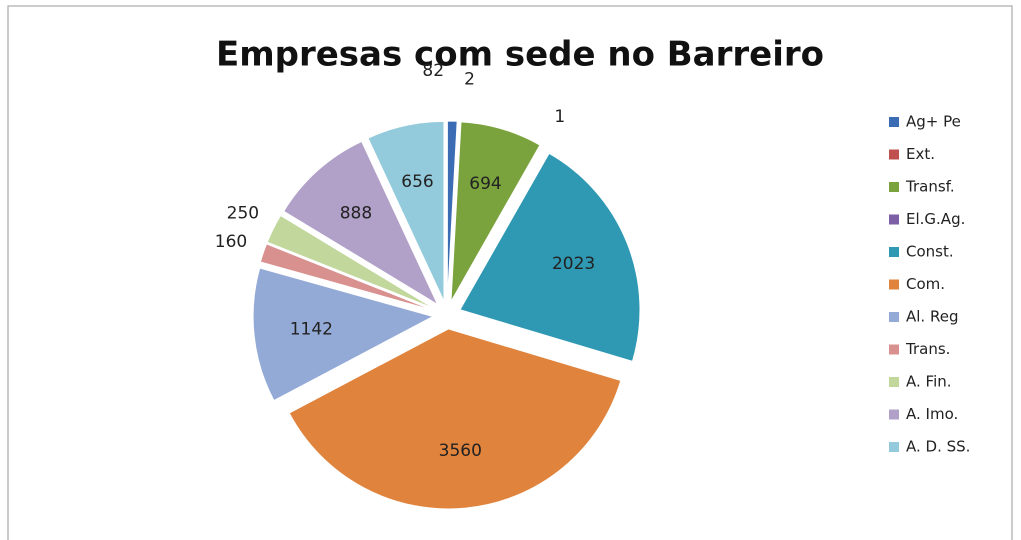 The height and width of the screenshot is (540, 1021). Describe the element at coordinates (573, 264) in the screenshot. I see `data-label: 2023` at that location.